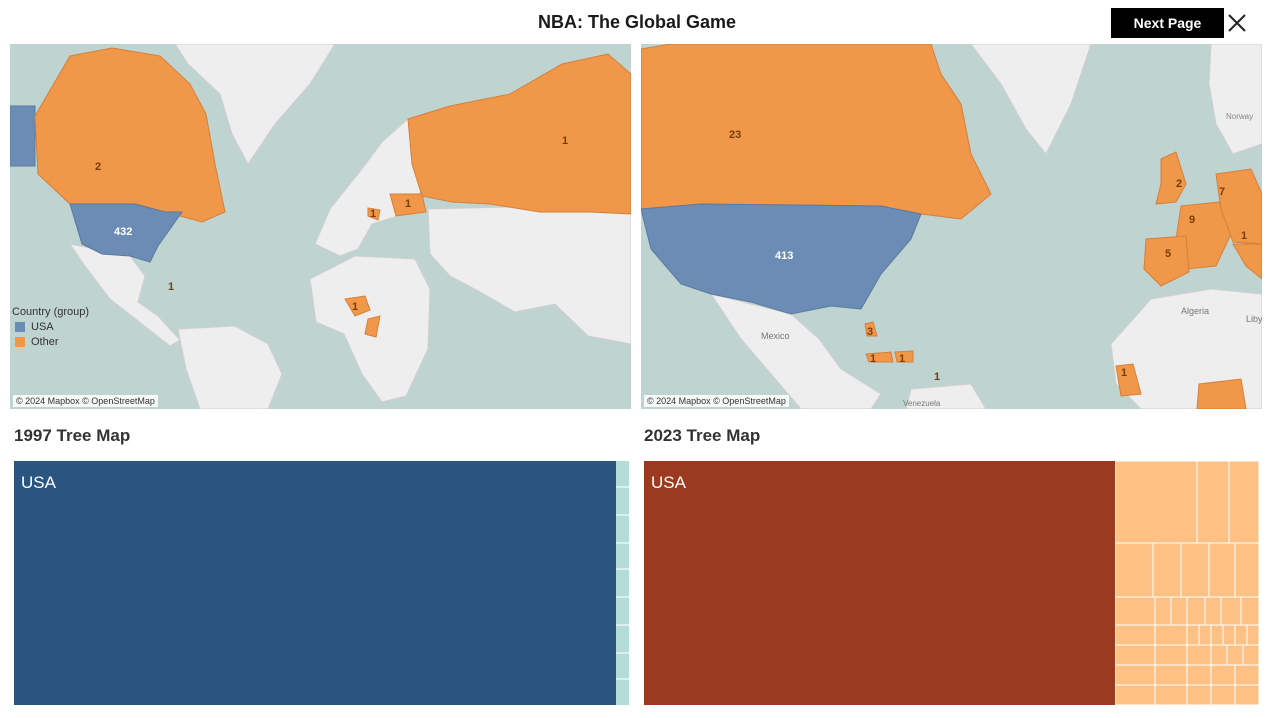 The width and height of the screenshot is (1274, 718). What do you see at coordinates (879, 357) in the screenshot?
I see `country-cuba` at bounding box center [879, 357].